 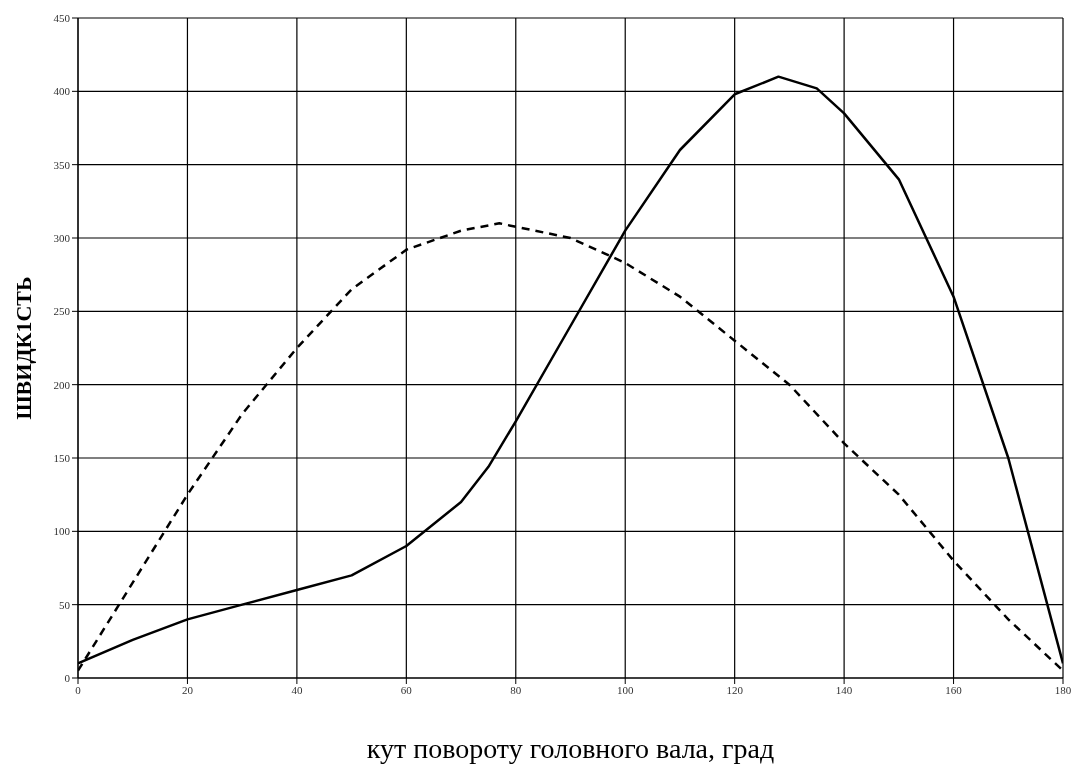 What do you see at coordinates (187, 689) in the screenshot?
I see `x-tick-label: 20` at bounding box center [187, 689].